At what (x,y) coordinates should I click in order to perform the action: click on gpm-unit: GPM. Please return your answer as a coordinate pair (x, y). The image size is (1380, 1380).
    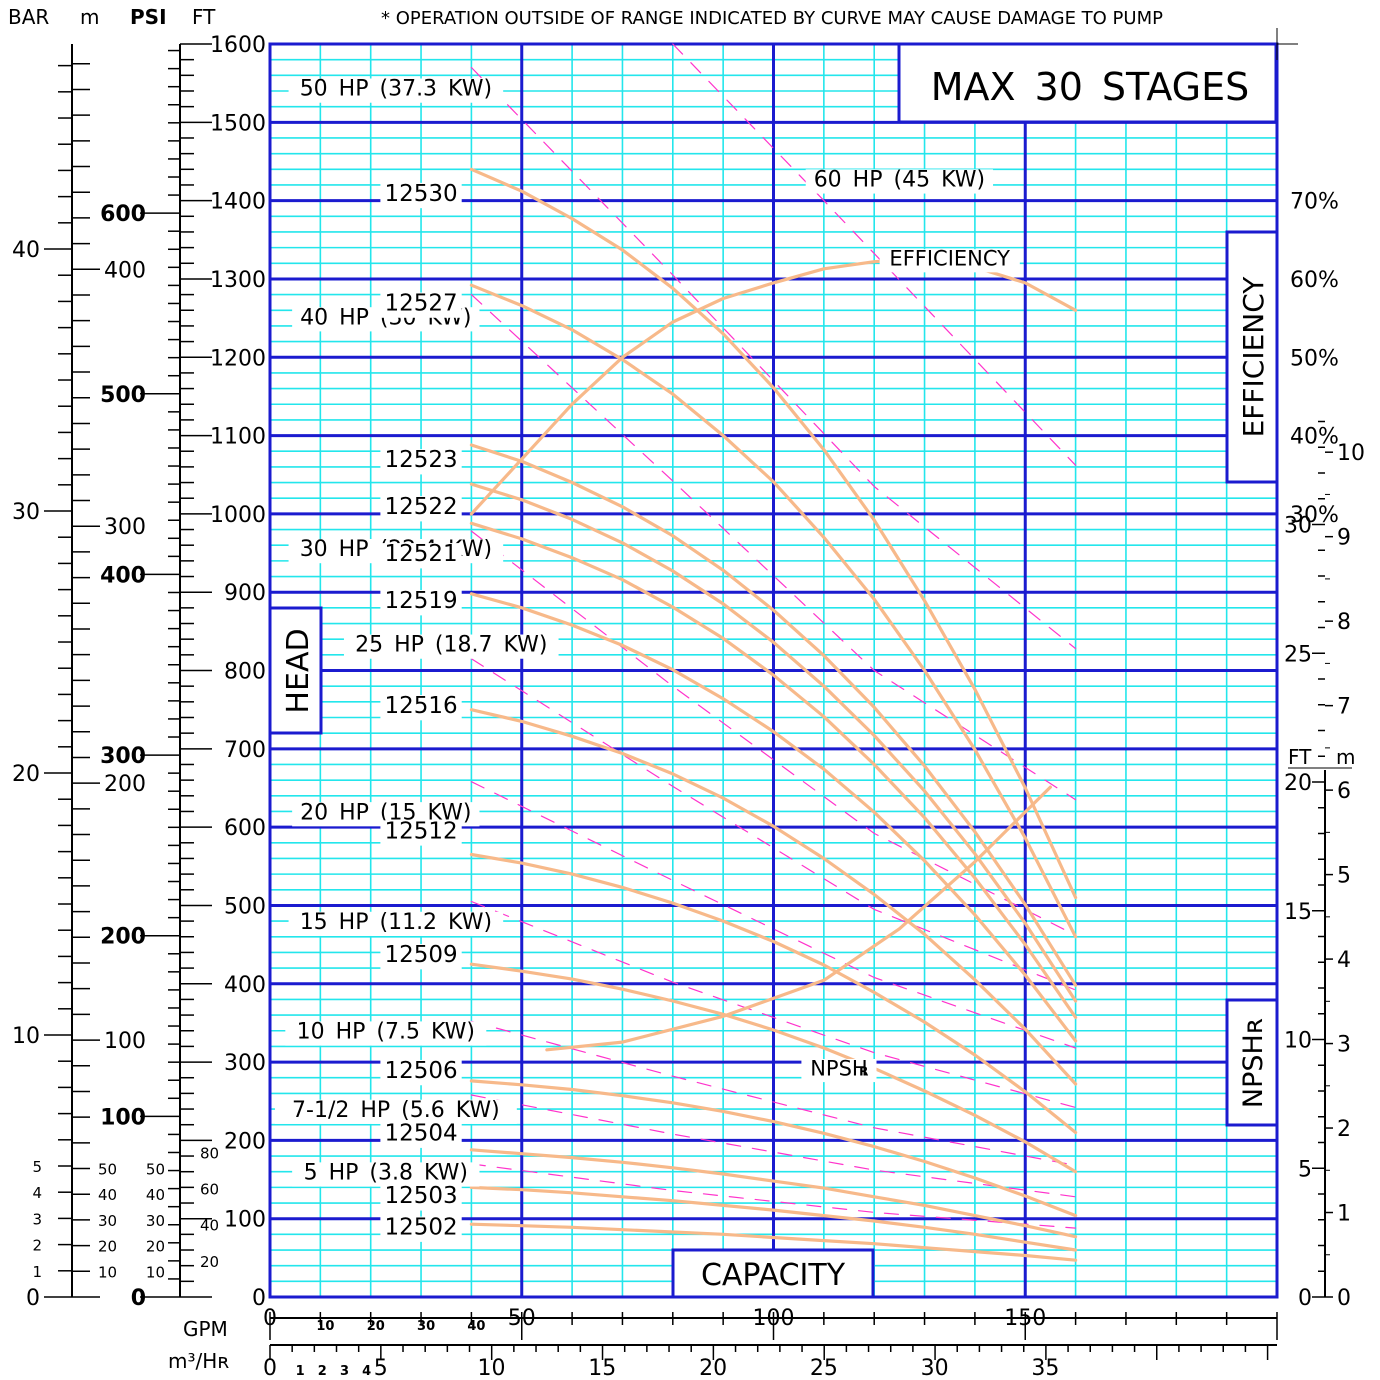
    Looking at the image, I should click on (205, 1329).